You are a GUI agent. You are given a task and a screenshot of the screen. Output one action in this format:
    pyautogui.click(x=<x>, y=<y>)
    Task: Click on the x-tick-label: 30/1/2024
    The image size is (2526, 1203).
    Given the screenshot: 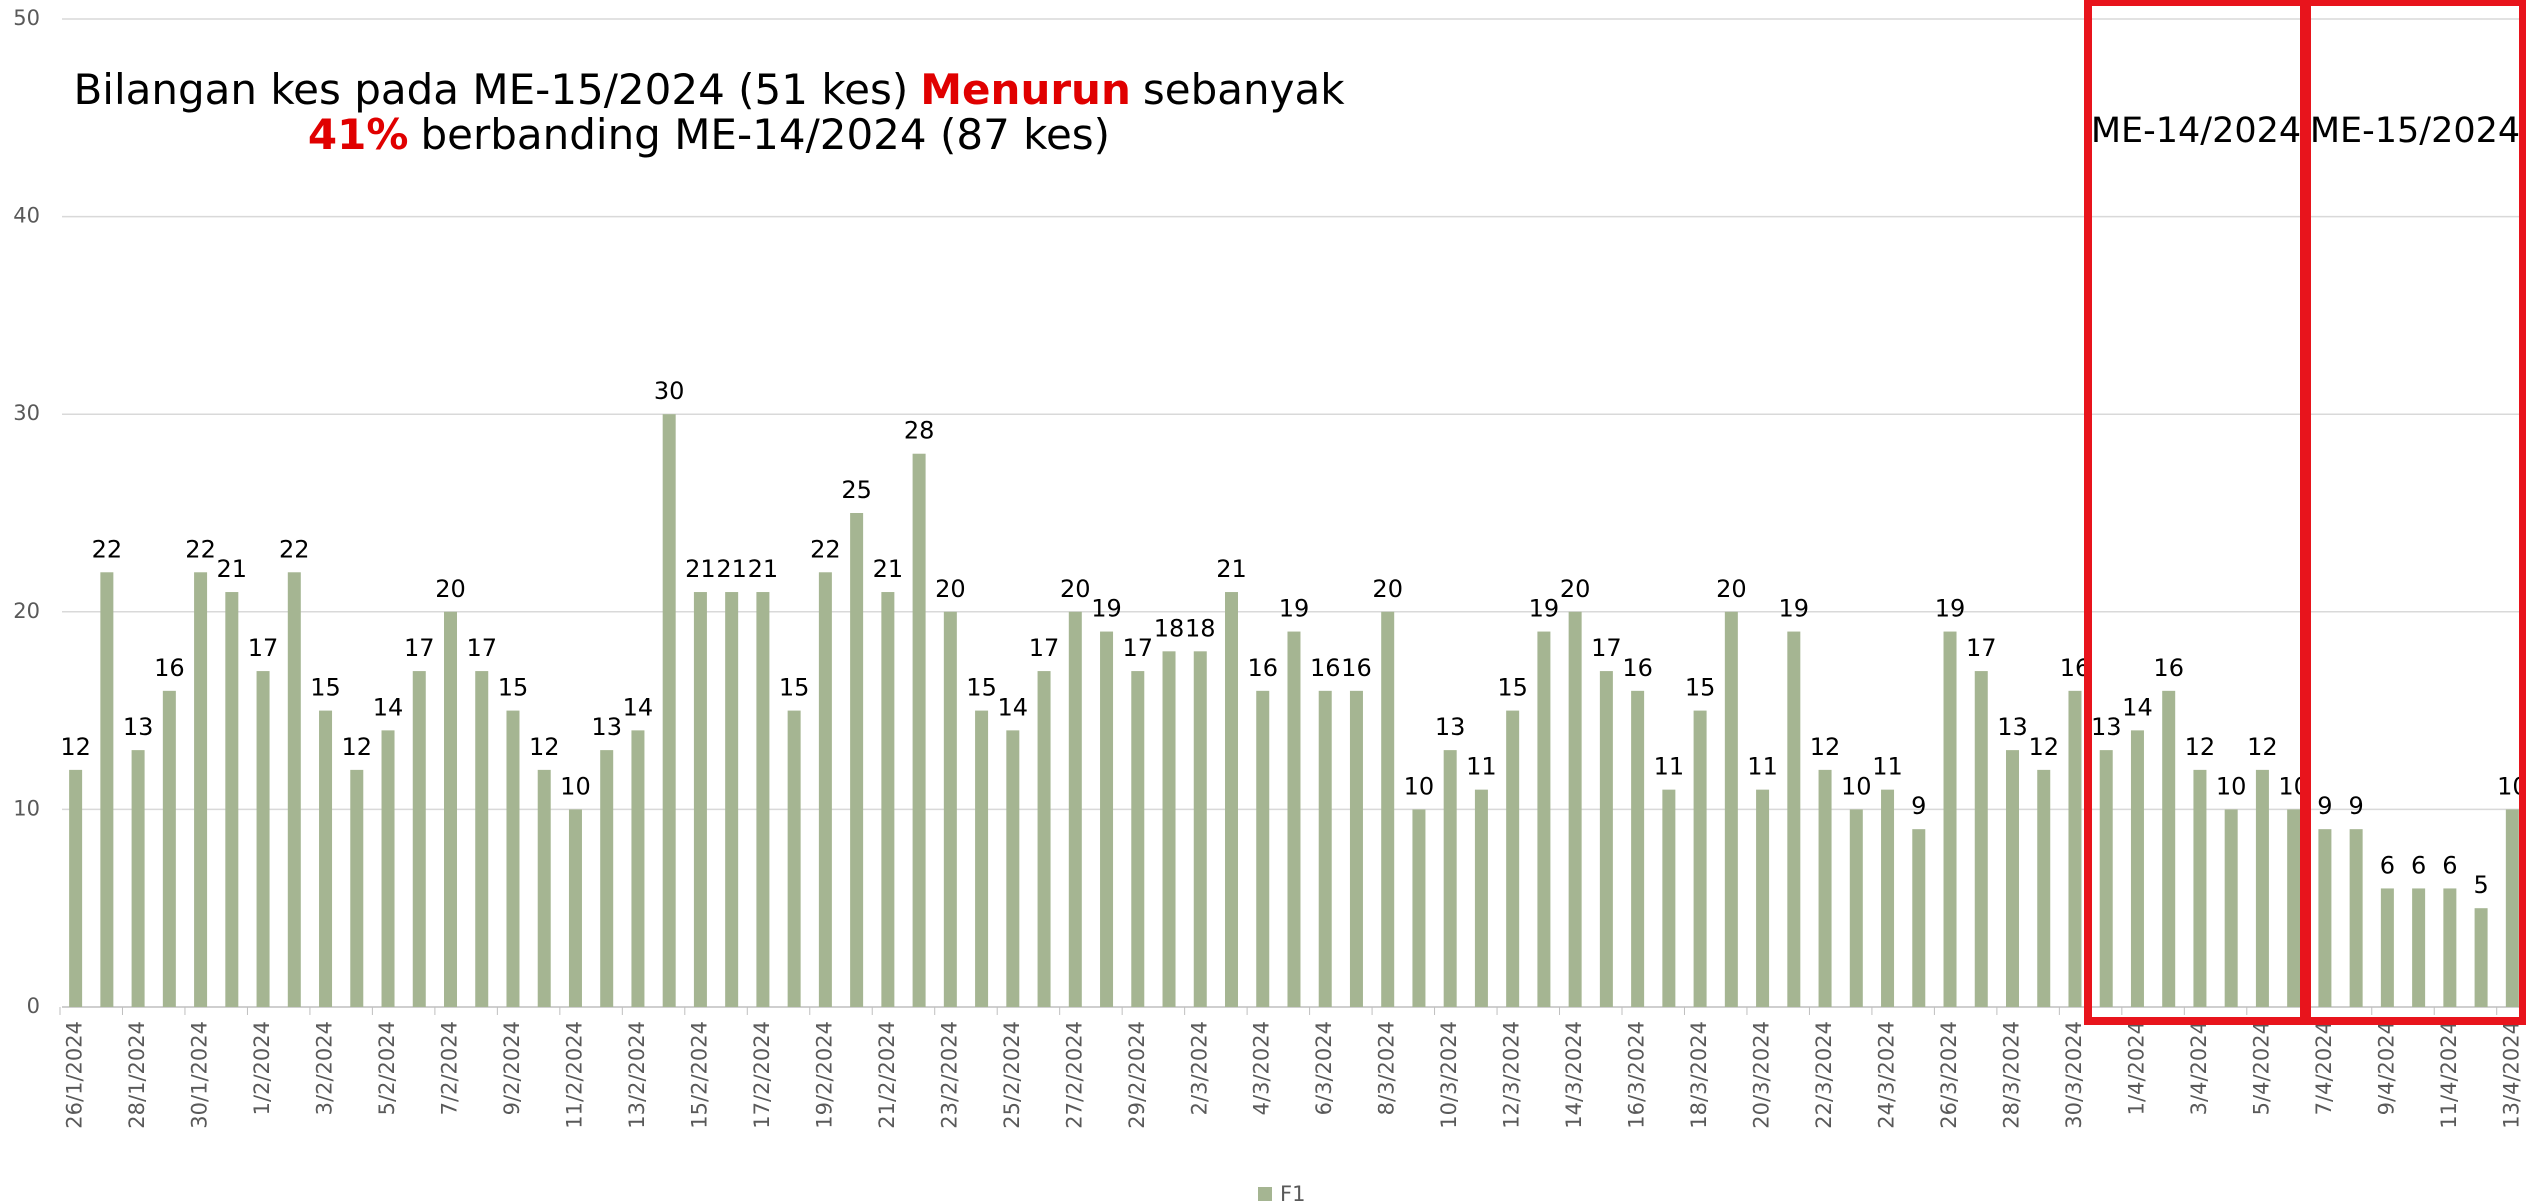 What is the action you would take?
    pyautogui.click(x=200, y=1075)
    